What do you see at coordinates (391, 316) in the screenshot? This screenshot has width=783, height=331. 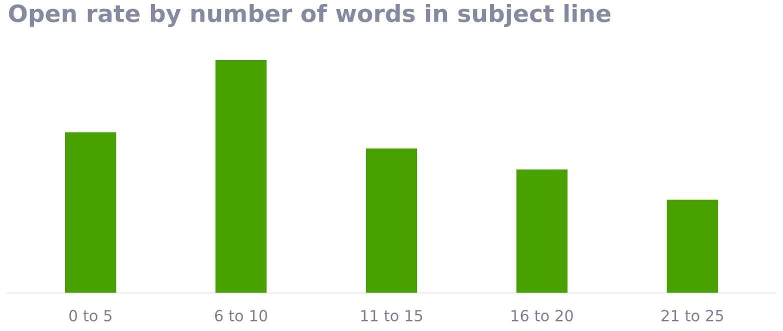 I see `x-tick-label: 11 to 15` at bounding box center [391, 316].